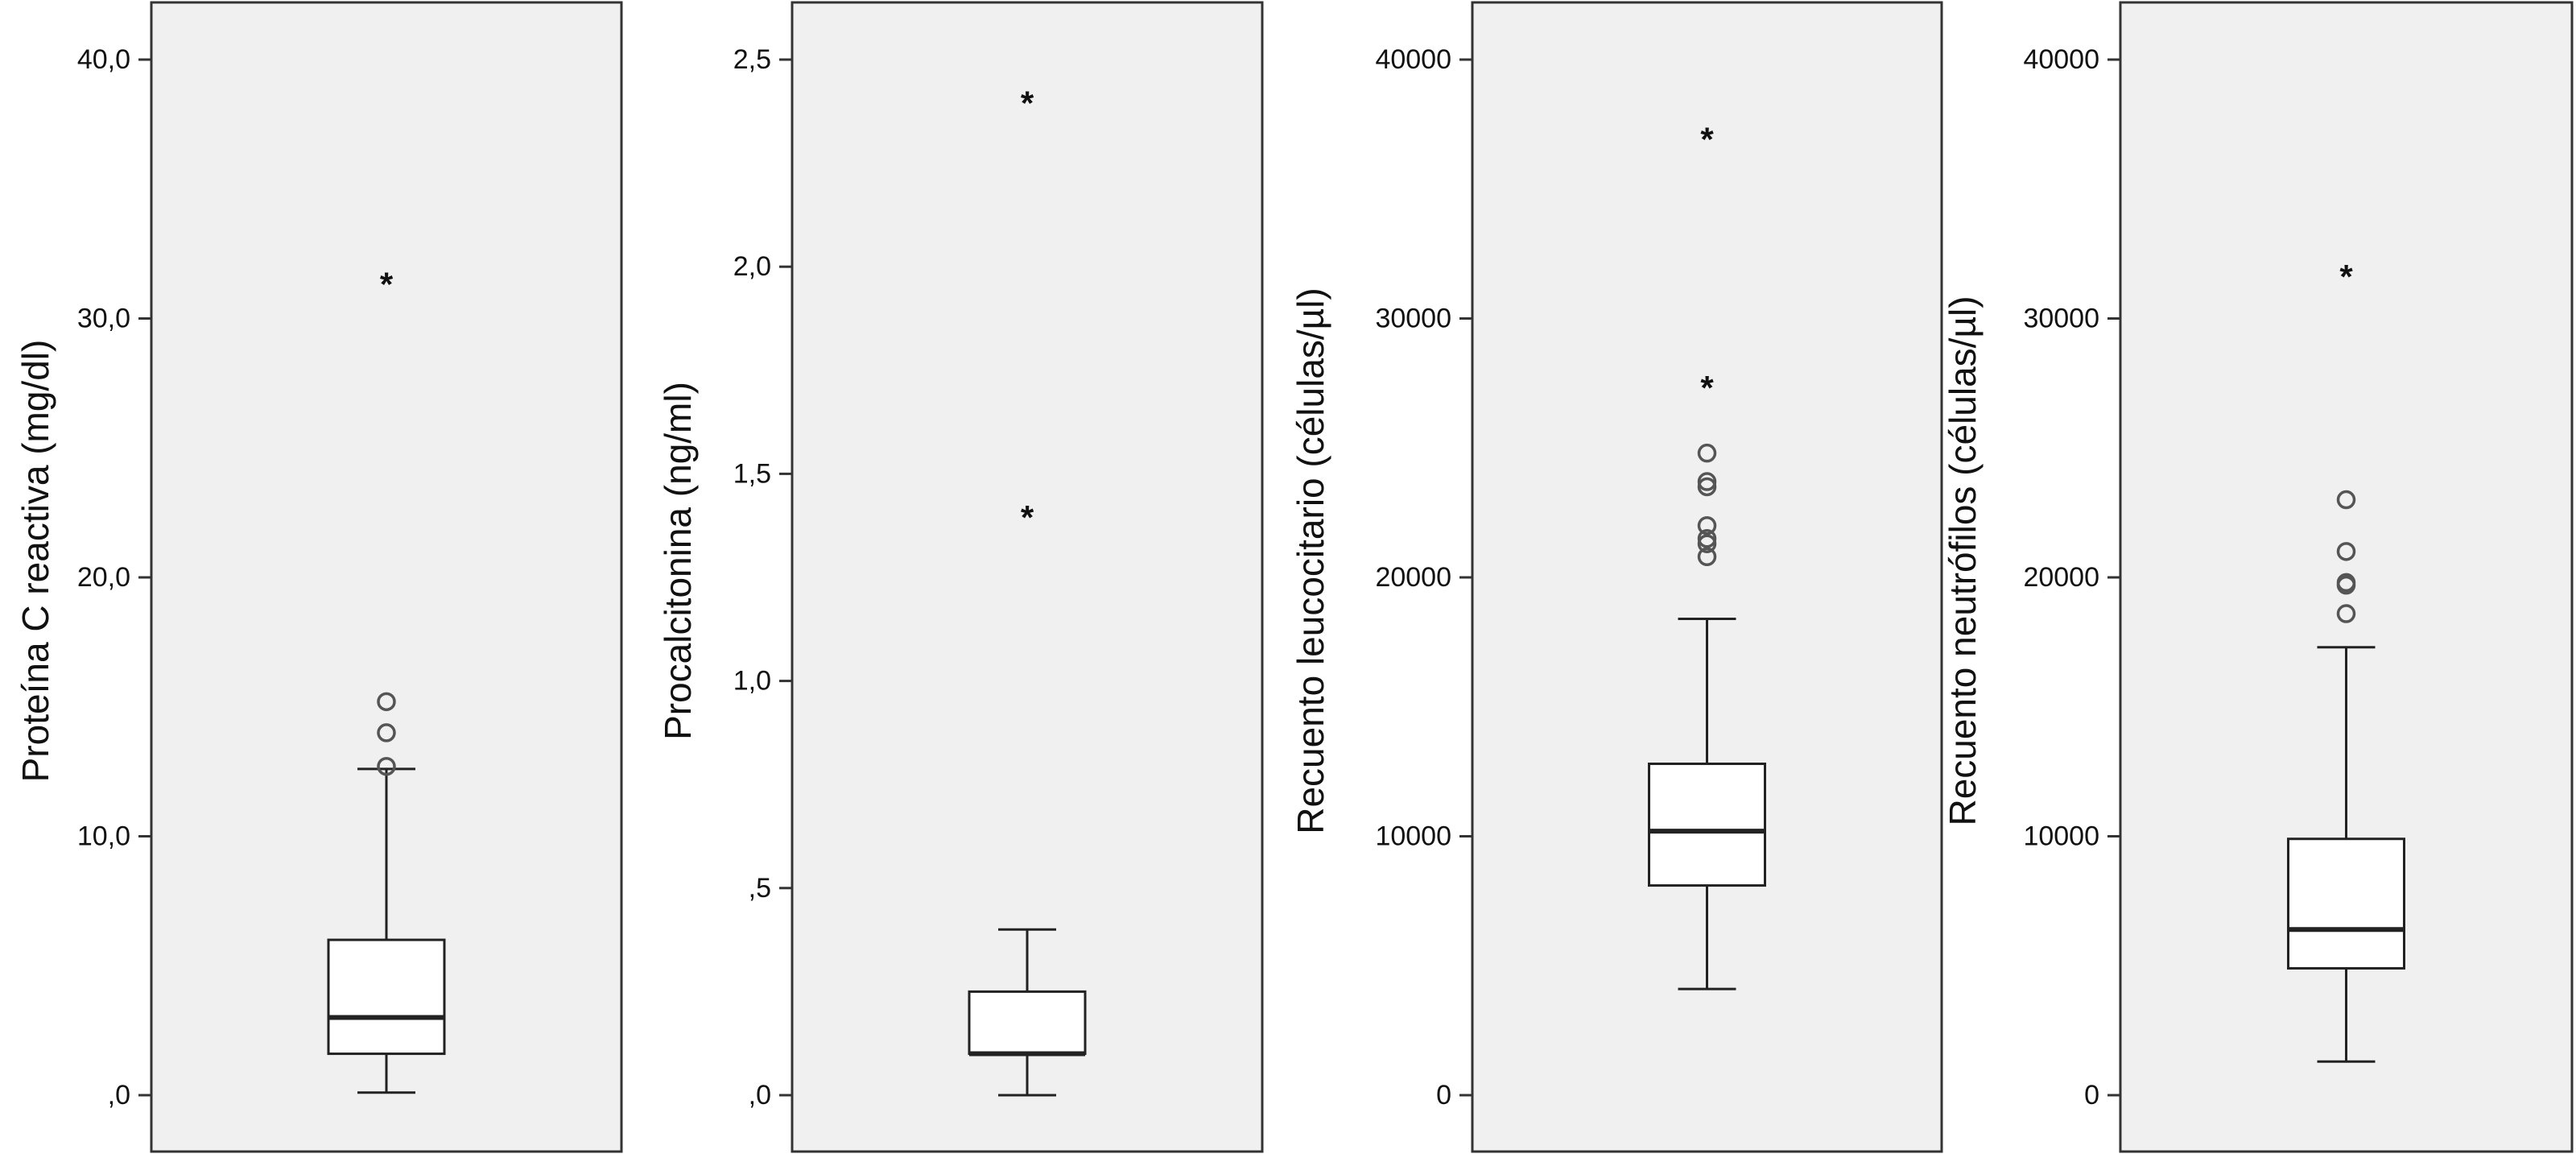  What do you see at coordinates (103, 59) in the screenshot?
I see `y-tick-label: 40,0` at bounding box center [103, 59].